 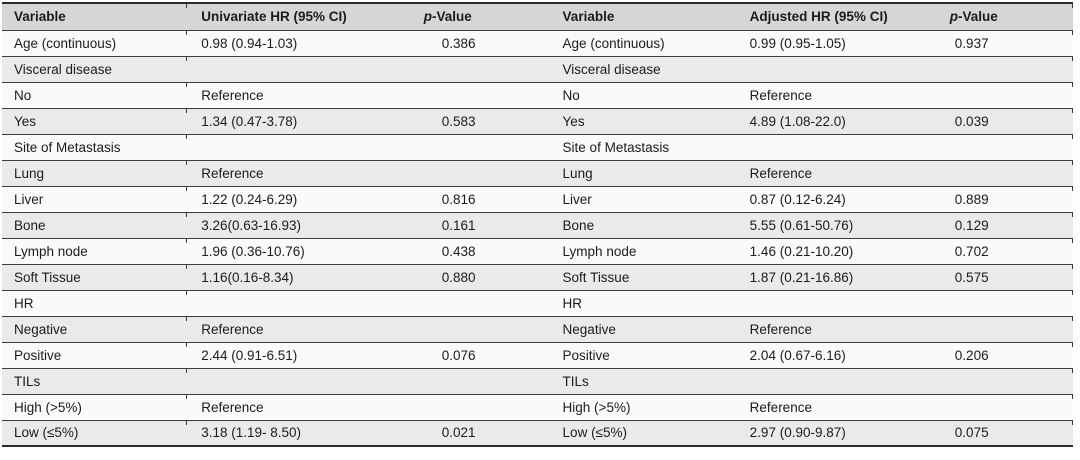 What do you see at coordinates (472, 198) in the screenshot?
I see `cell-p-value-left: 0.816` at bounding box center [472, 198].